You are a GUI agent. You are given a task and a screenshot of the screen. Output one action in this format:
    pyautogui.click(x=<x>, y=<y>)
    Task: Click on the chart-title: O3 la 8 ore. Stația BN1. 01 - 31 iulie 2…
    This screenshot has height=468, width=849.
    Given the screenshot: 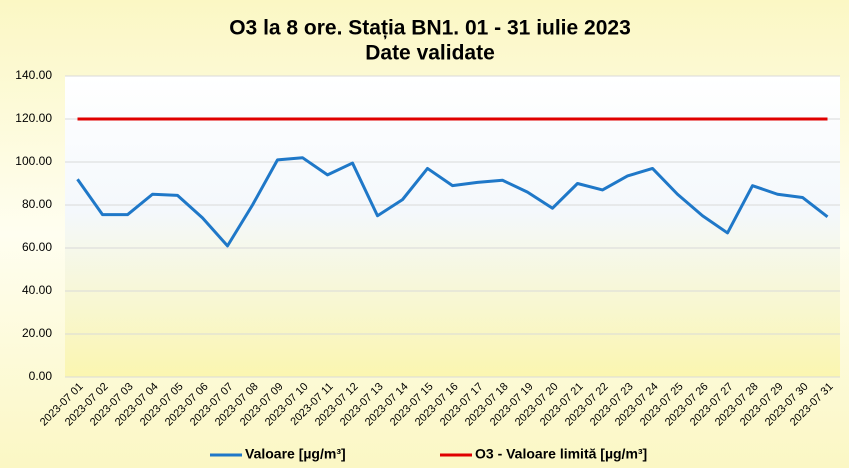 What is the action you would take?
    pyautogui.click(x=430, y=28)
    